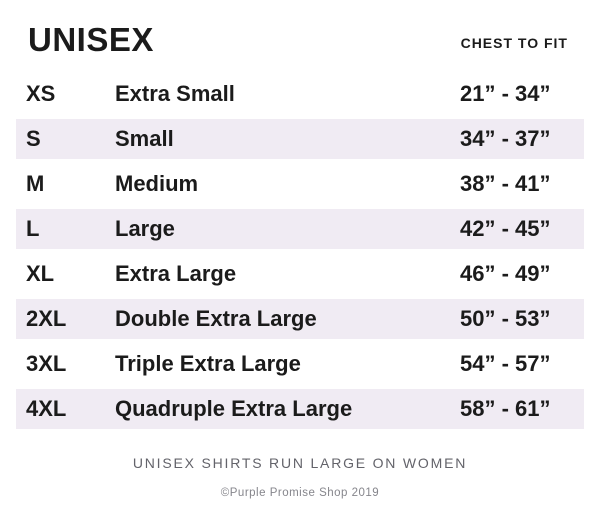  Describe the element at coordinates (505, 408) in the screenshot. I see `chest-range: 58” - 61”` at that location.